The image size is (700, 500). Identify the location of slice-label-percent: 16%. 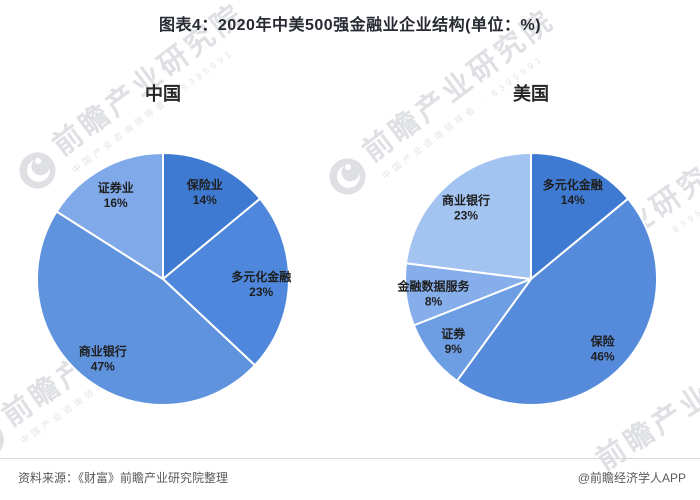
(116, 203).